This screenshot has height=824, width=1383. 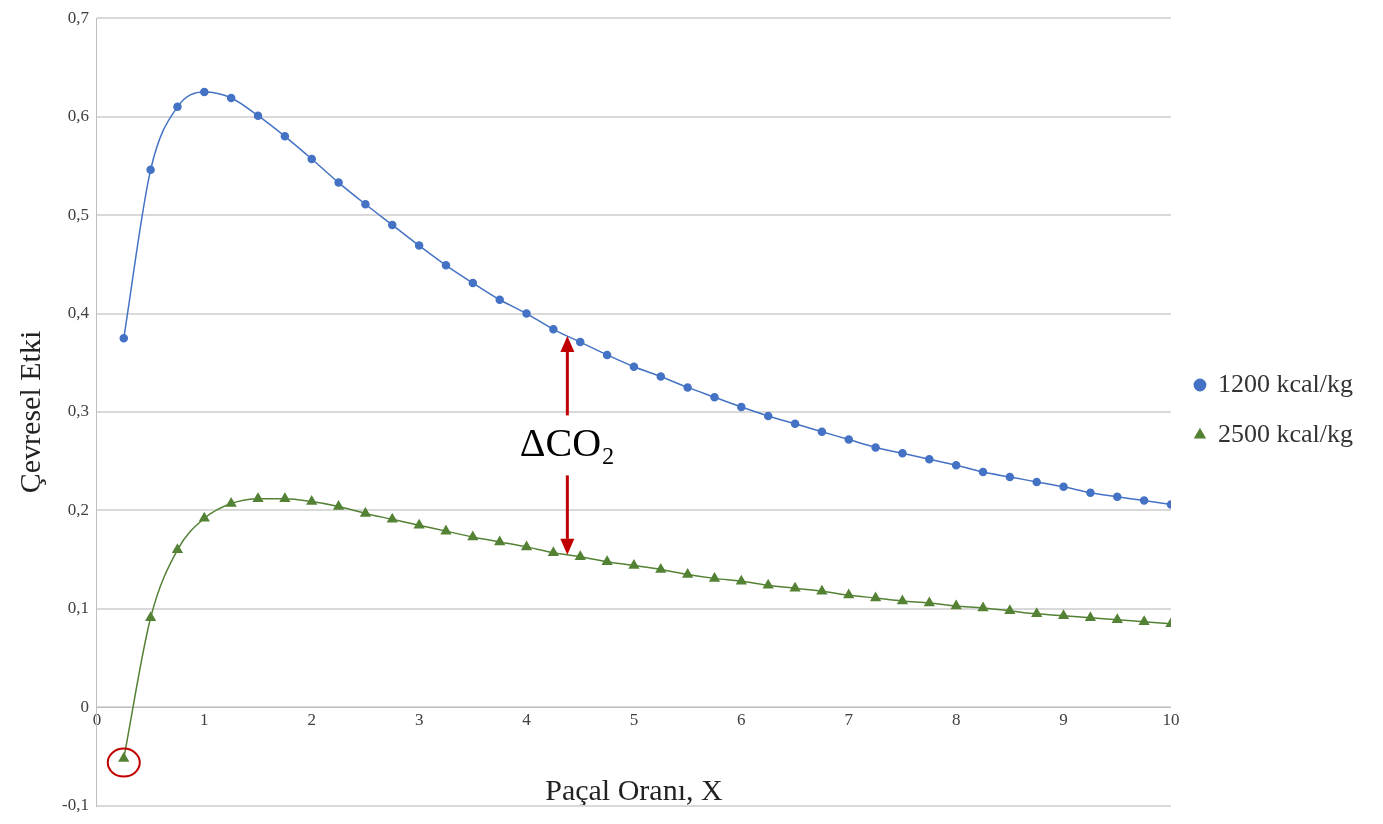 I want to click on y-tick-label: 0,4, so click(x=78, y=313).